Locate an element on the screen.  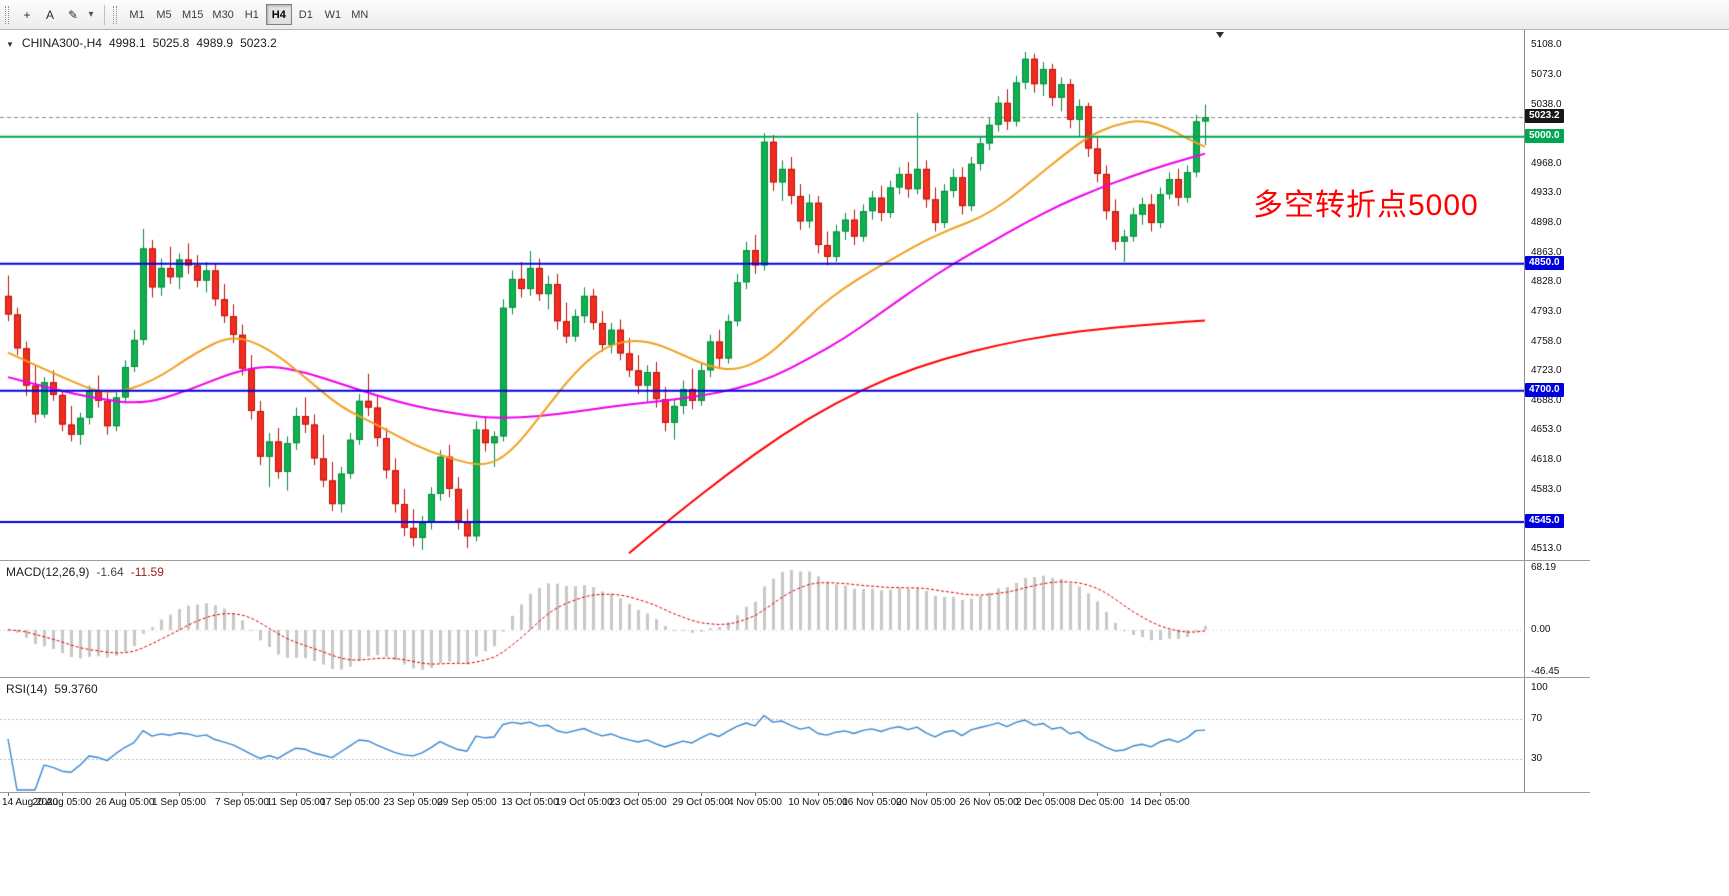
timeframe-button-w1: W1 is located at coordinates (333, 14).